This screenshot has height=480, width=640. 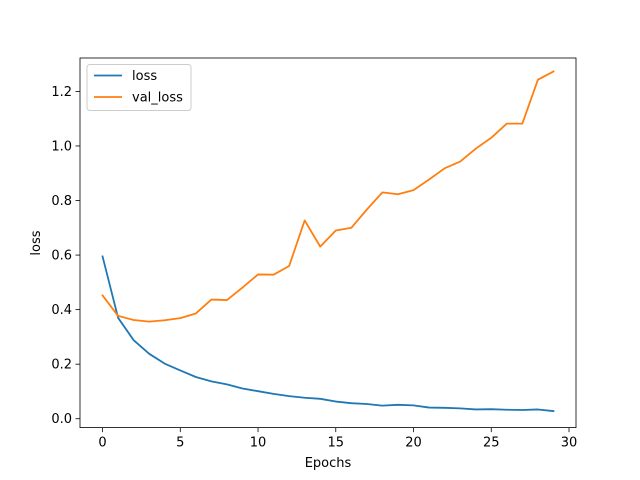 What do you see at coordinates (61, 365) in the screenshot?
I see `y-tick-label: 0.2` at bounding box center [61, 365].